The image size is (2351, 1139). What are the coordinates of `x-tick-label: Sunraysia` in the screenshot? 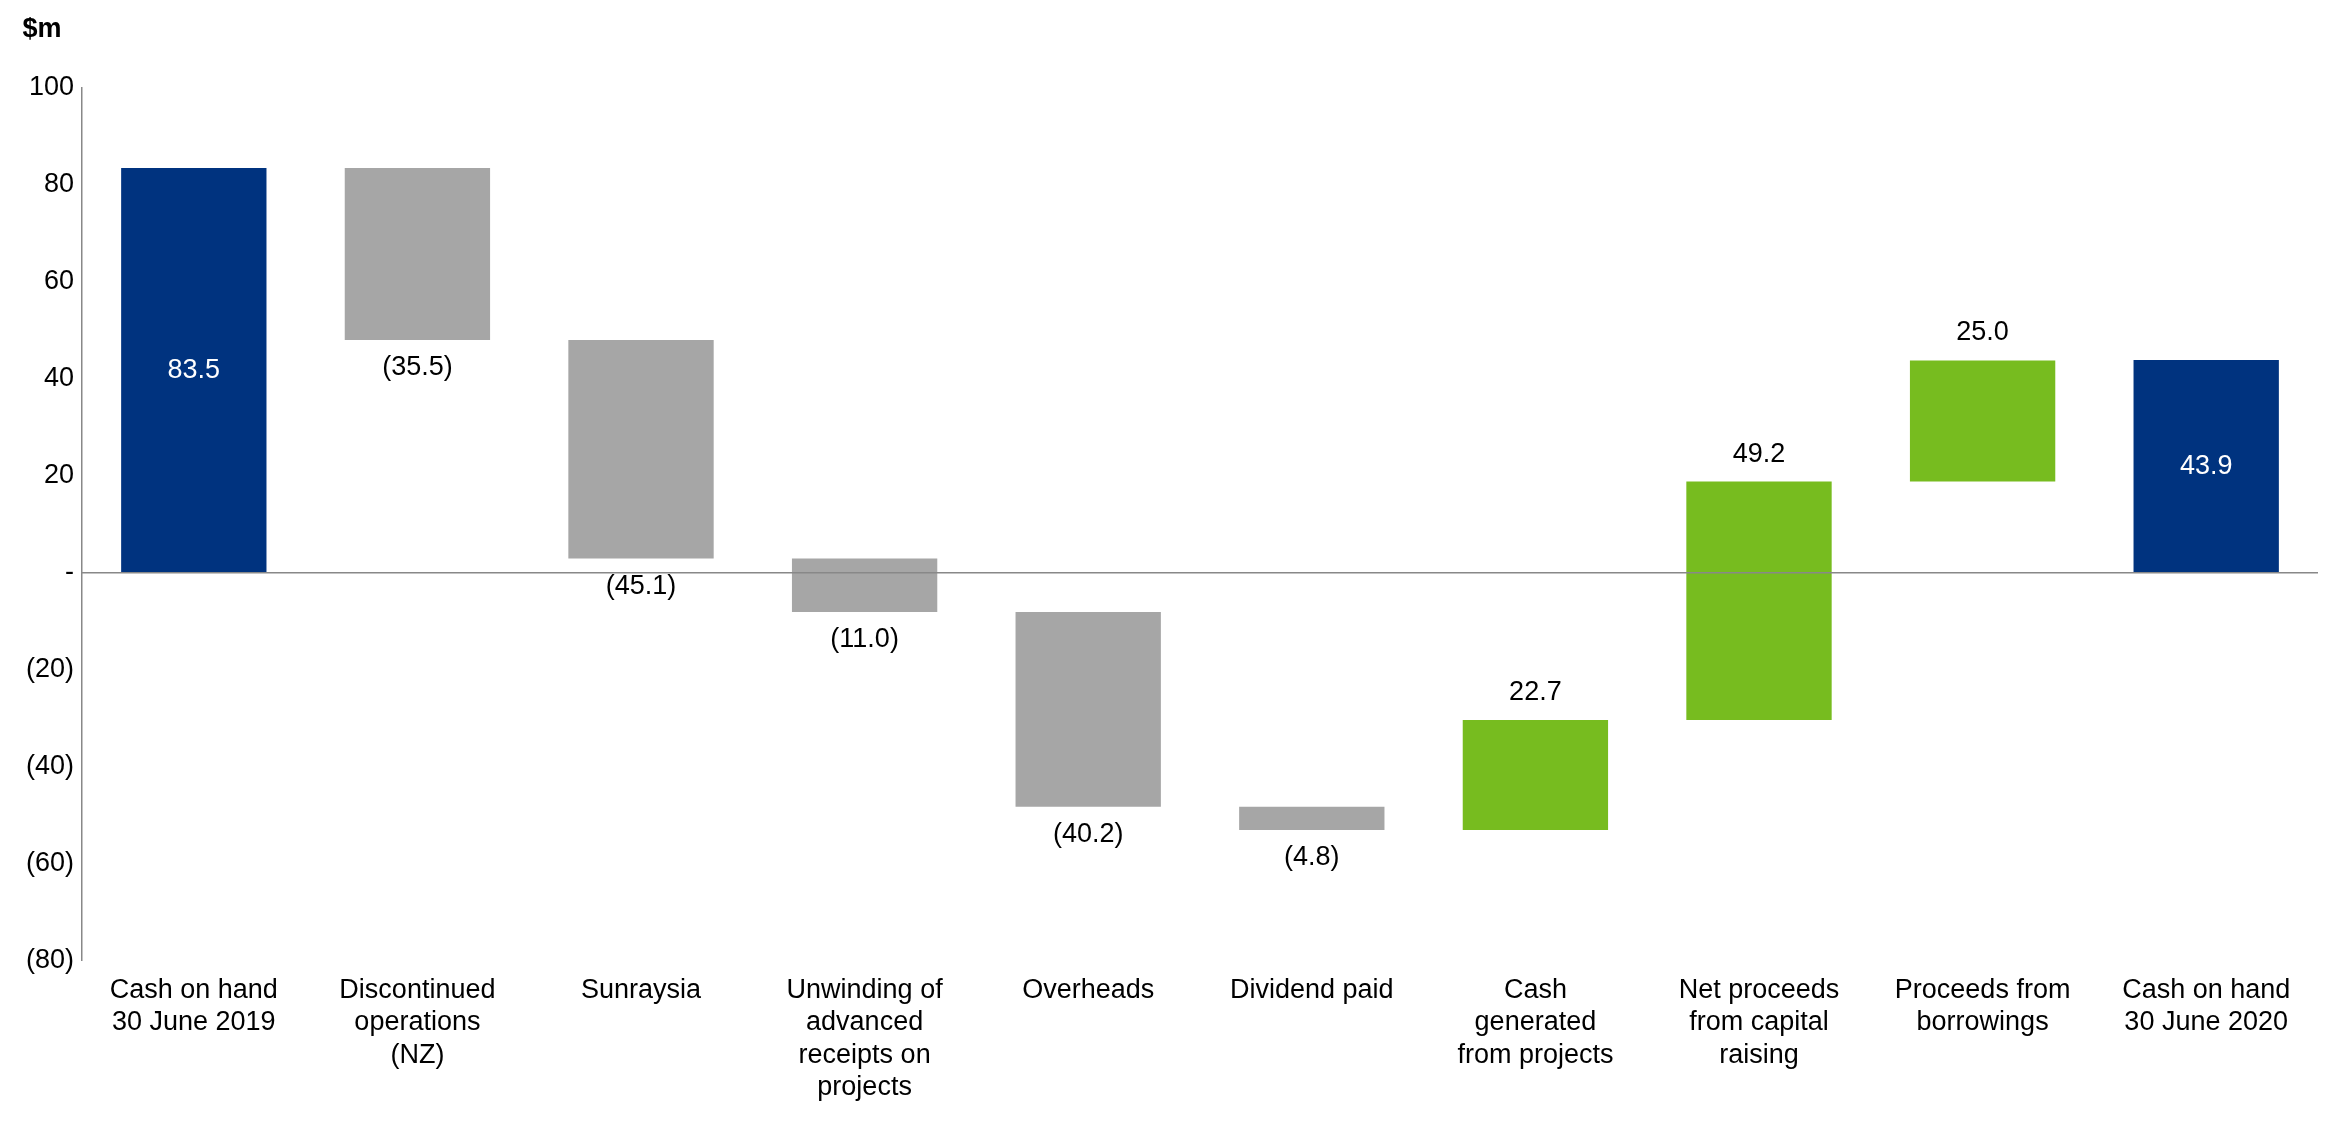 It's located at (641, 989).